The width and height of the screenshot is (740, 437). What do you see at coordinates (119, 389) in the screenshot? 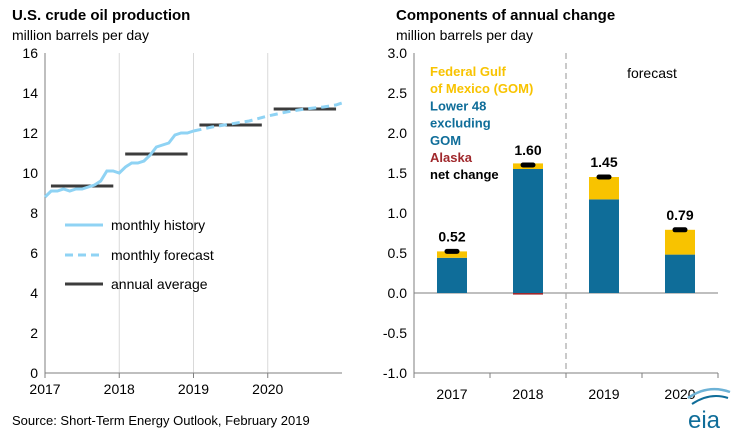
I see `left-x-tick-label: 2018` at bounding box center [119, 389].